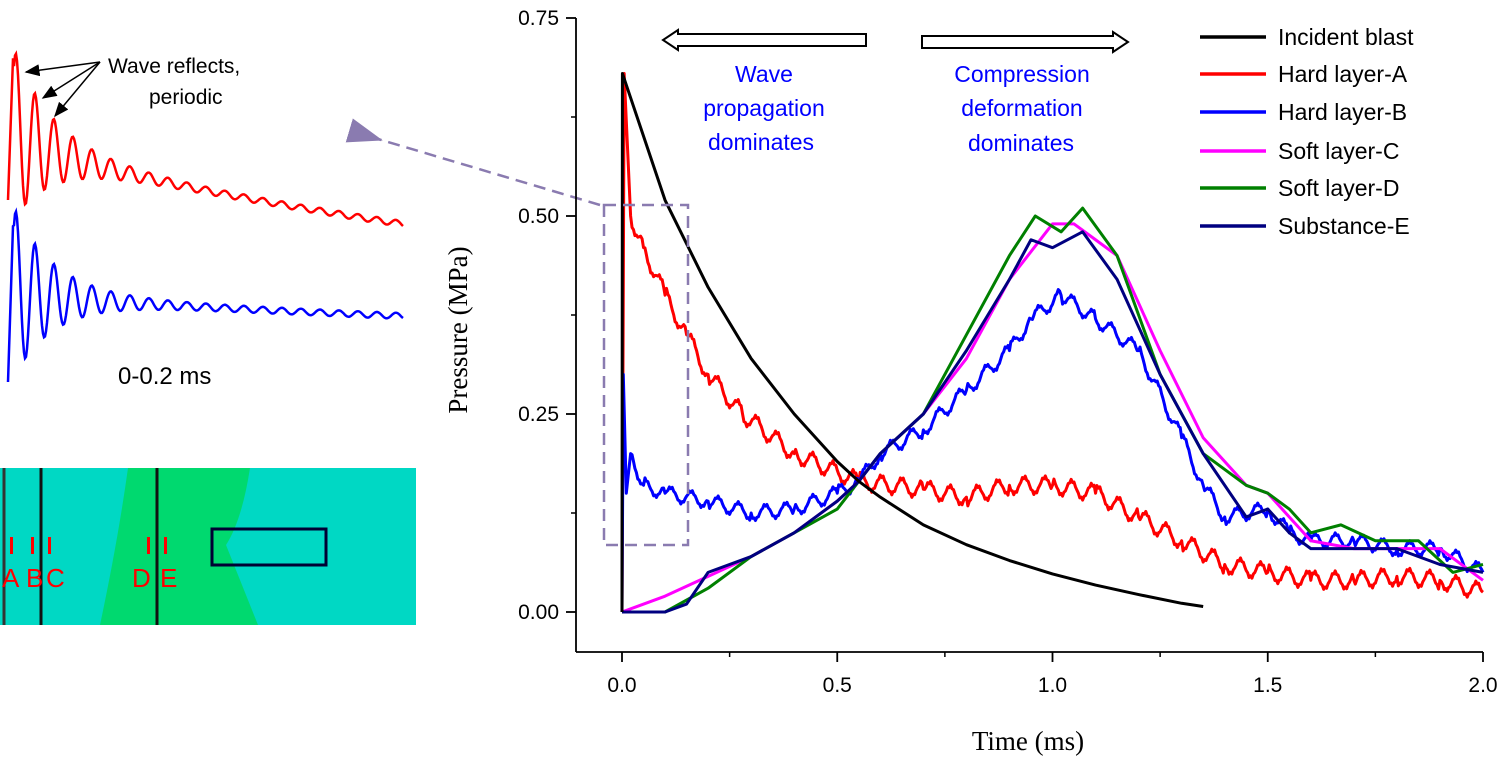  Describe the element at coordinates (761, 142) in the screenshot. I see `left-region-line3: dominates` at that location.